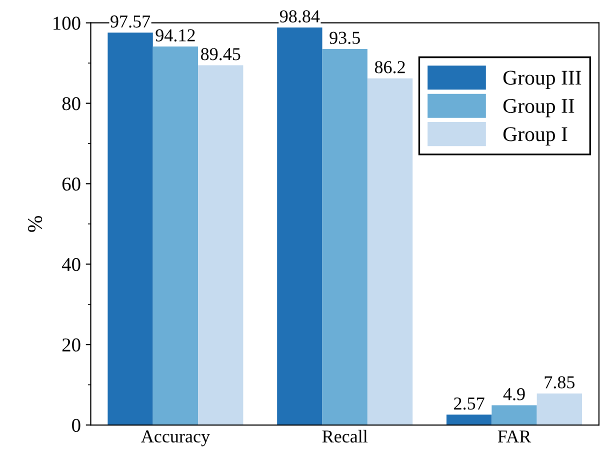 This screenshot has width=605, height=457. Describe the element at coordinates (175, 35) in the screenshot. I see `data-label: 94.12` at that location.